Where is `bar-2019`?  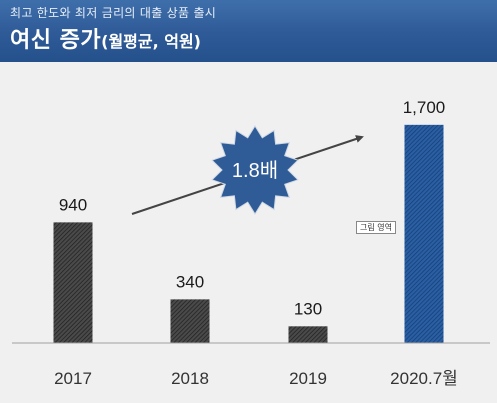 bar-2019 is located at coordinates (308, 334).